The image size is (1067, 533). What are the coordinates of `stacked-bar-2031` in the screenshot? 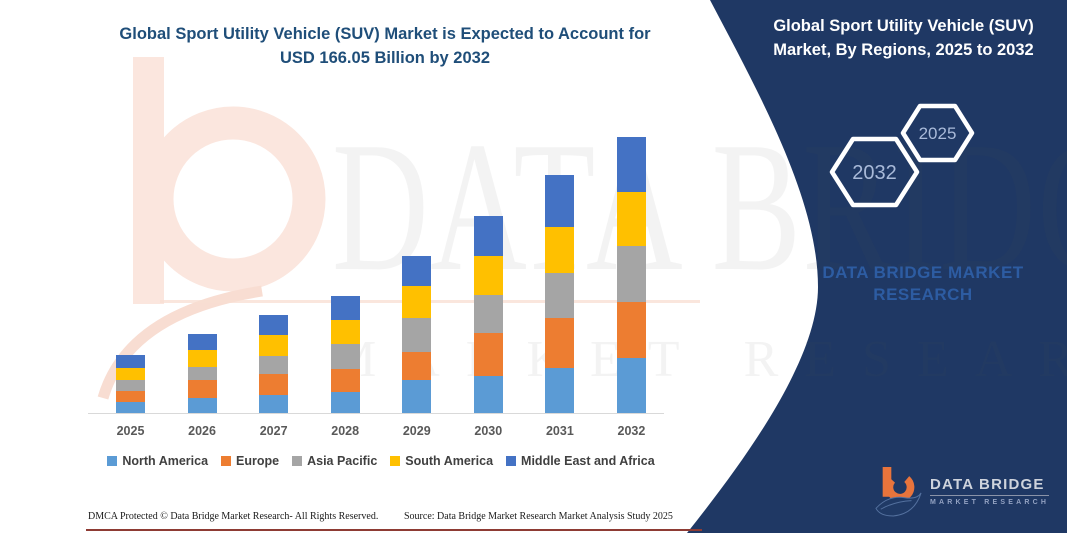 It's located at (560, 293).